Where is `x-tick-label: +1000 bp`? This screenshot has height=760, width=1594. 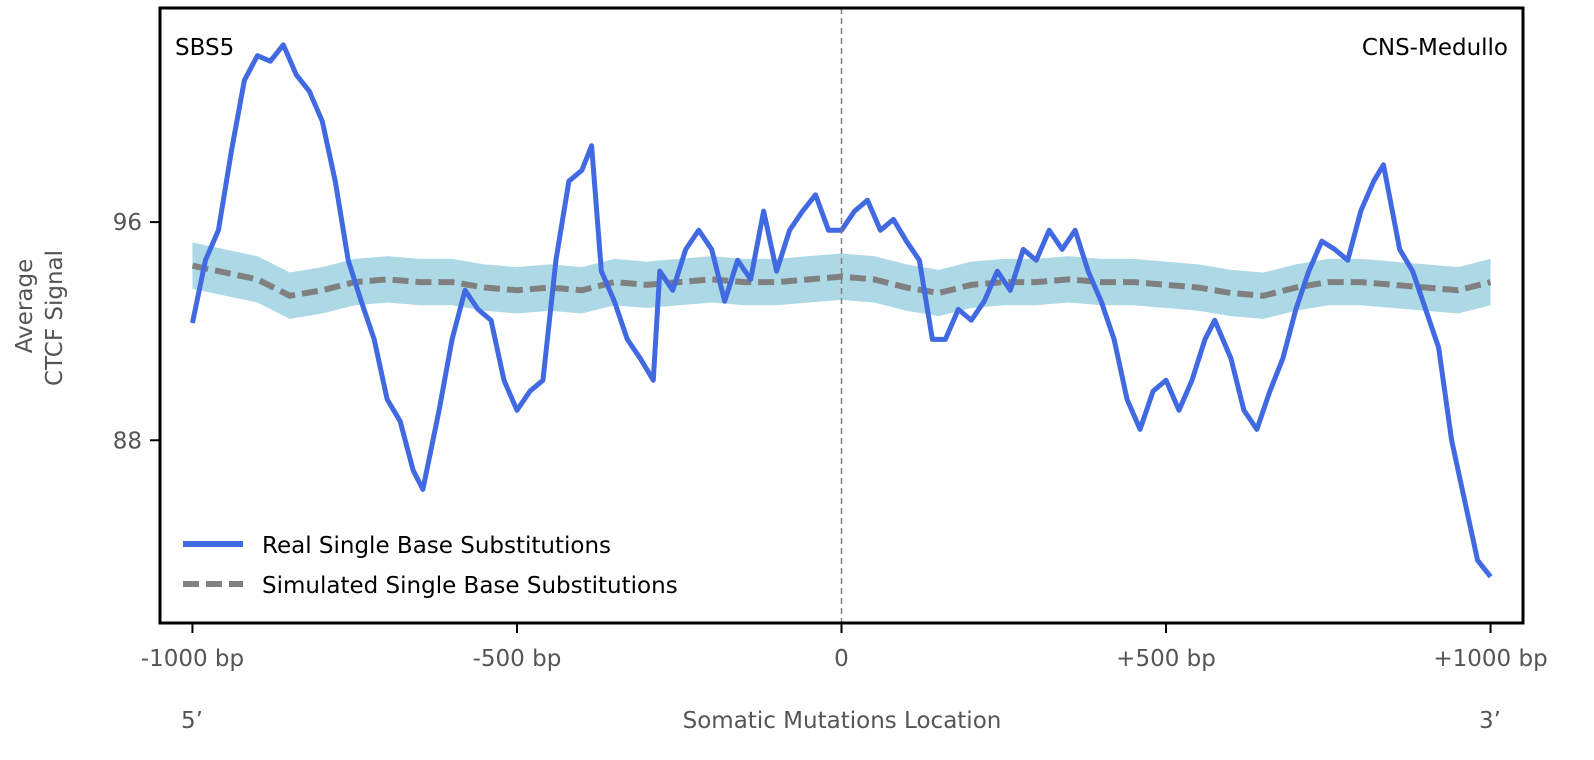 x-tick-label: +1000 bp is located at coordinates (1490, 659).